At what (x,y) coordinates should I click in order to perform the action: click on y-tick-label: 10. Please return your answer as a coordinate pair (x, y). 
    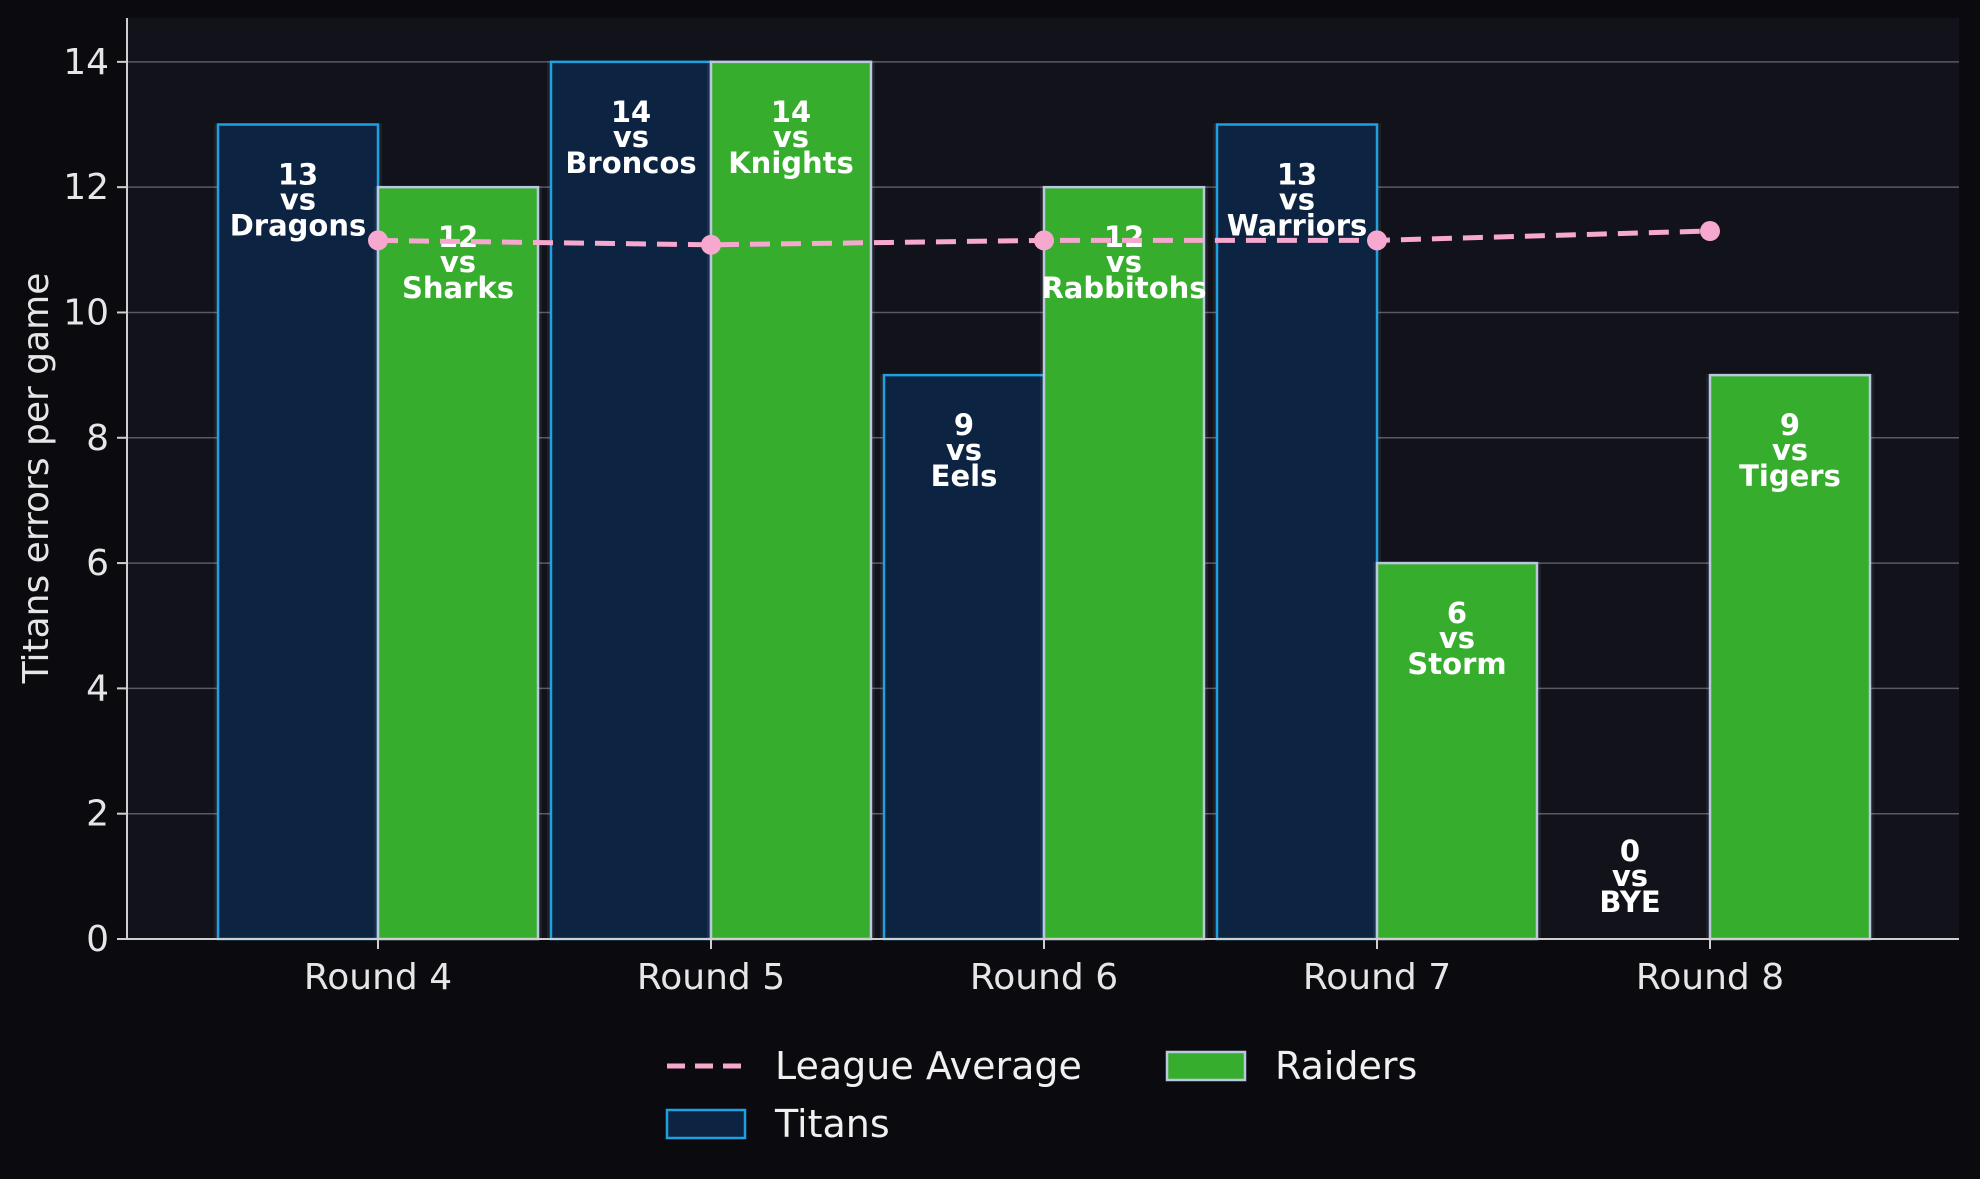
    Looking at the image, I should click on (86, 312).